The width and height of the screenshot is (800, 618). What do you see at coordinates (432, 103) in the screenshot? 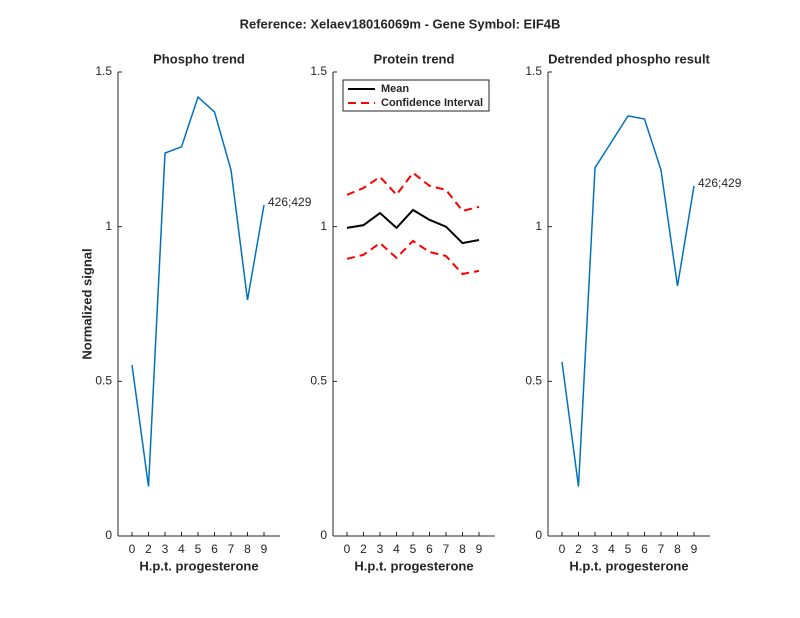
I see `legend-label: Confidence Interval` at bounding box center [432, 103].